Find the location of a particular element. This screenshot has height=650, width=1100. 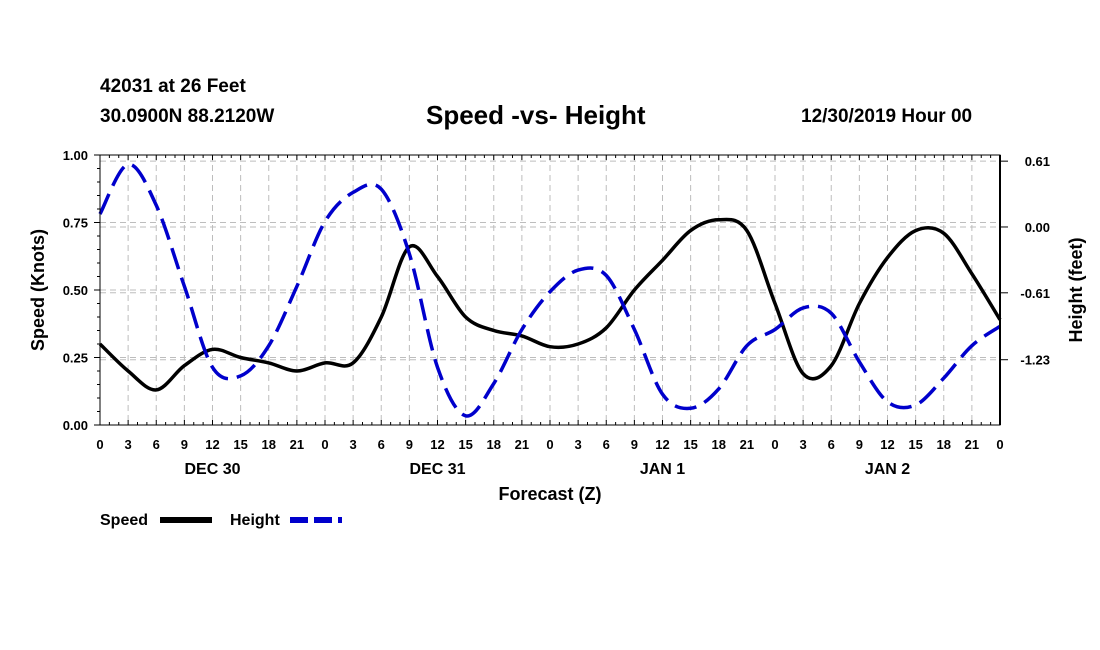

y-tick-label: 0.50 is located at coordinates (75, 290).